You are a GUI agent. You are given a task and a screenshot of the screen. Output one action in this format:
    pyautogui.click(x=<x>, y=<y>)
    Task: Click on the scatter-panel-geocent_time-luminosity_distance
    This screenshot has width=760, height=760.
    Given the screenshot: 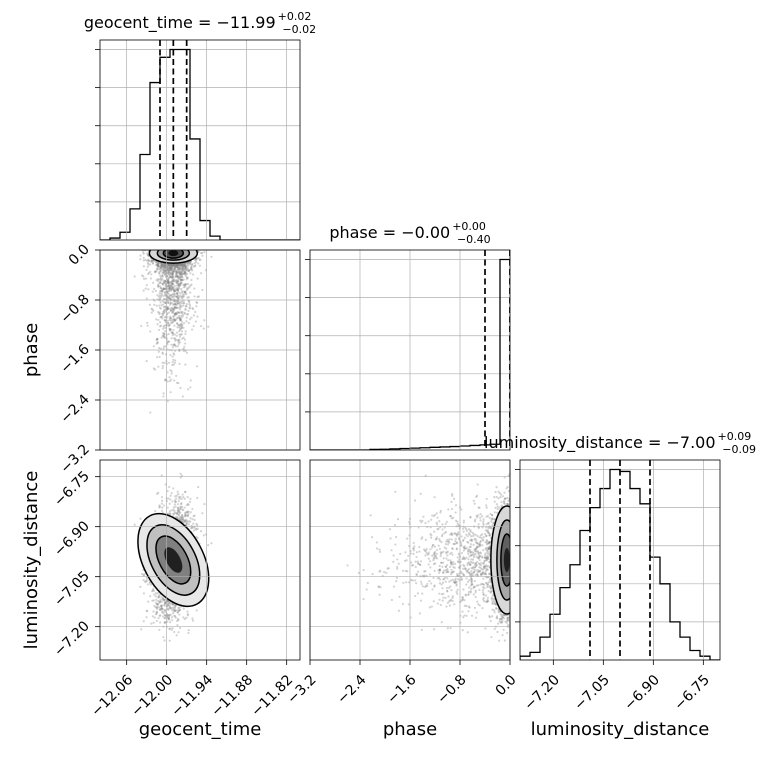 What is the action you would take?
    pyautogui.click(x=173, y=557)
    